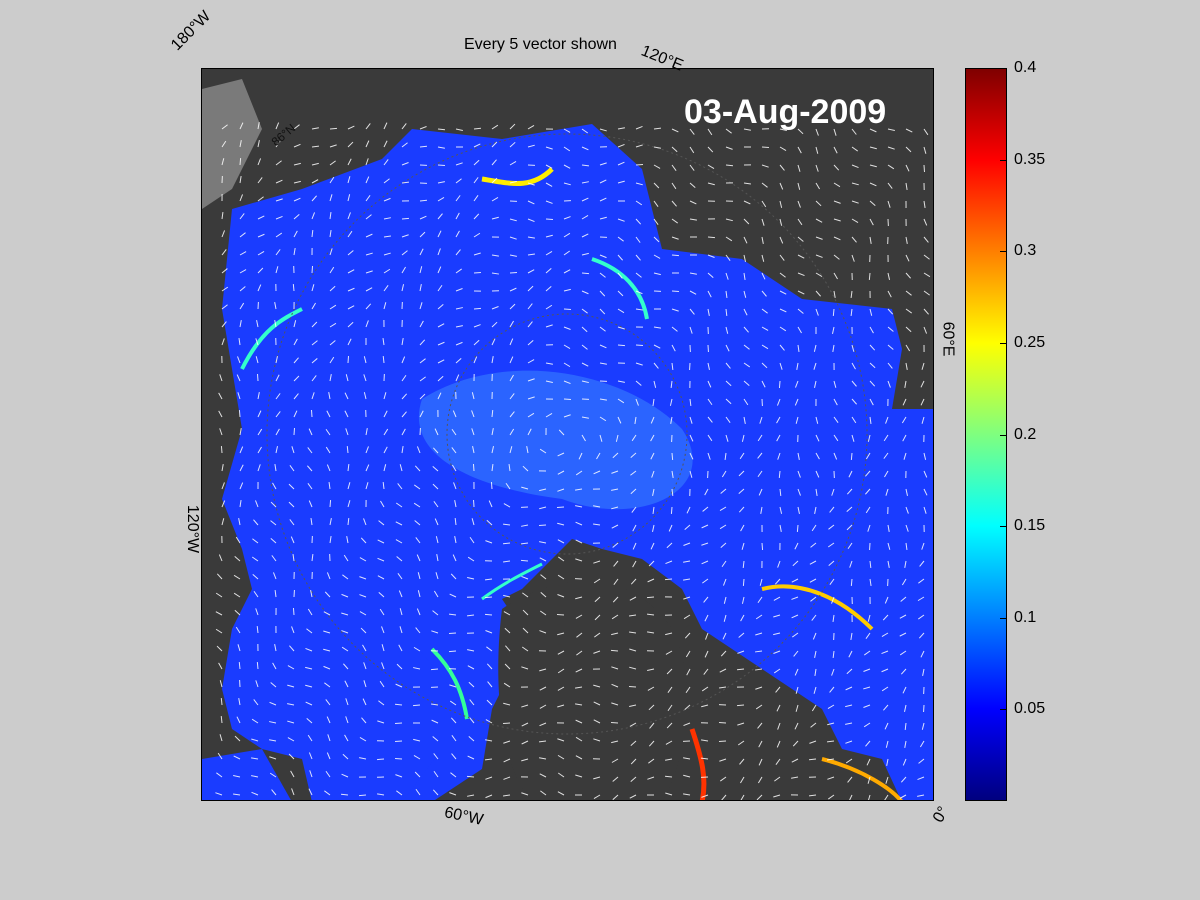 This screenshot has height=900, width=1200. What do you see at coordinates (517, 176) in the screenshot?
I see `coastal-streak` at bounding box center [517, 176].